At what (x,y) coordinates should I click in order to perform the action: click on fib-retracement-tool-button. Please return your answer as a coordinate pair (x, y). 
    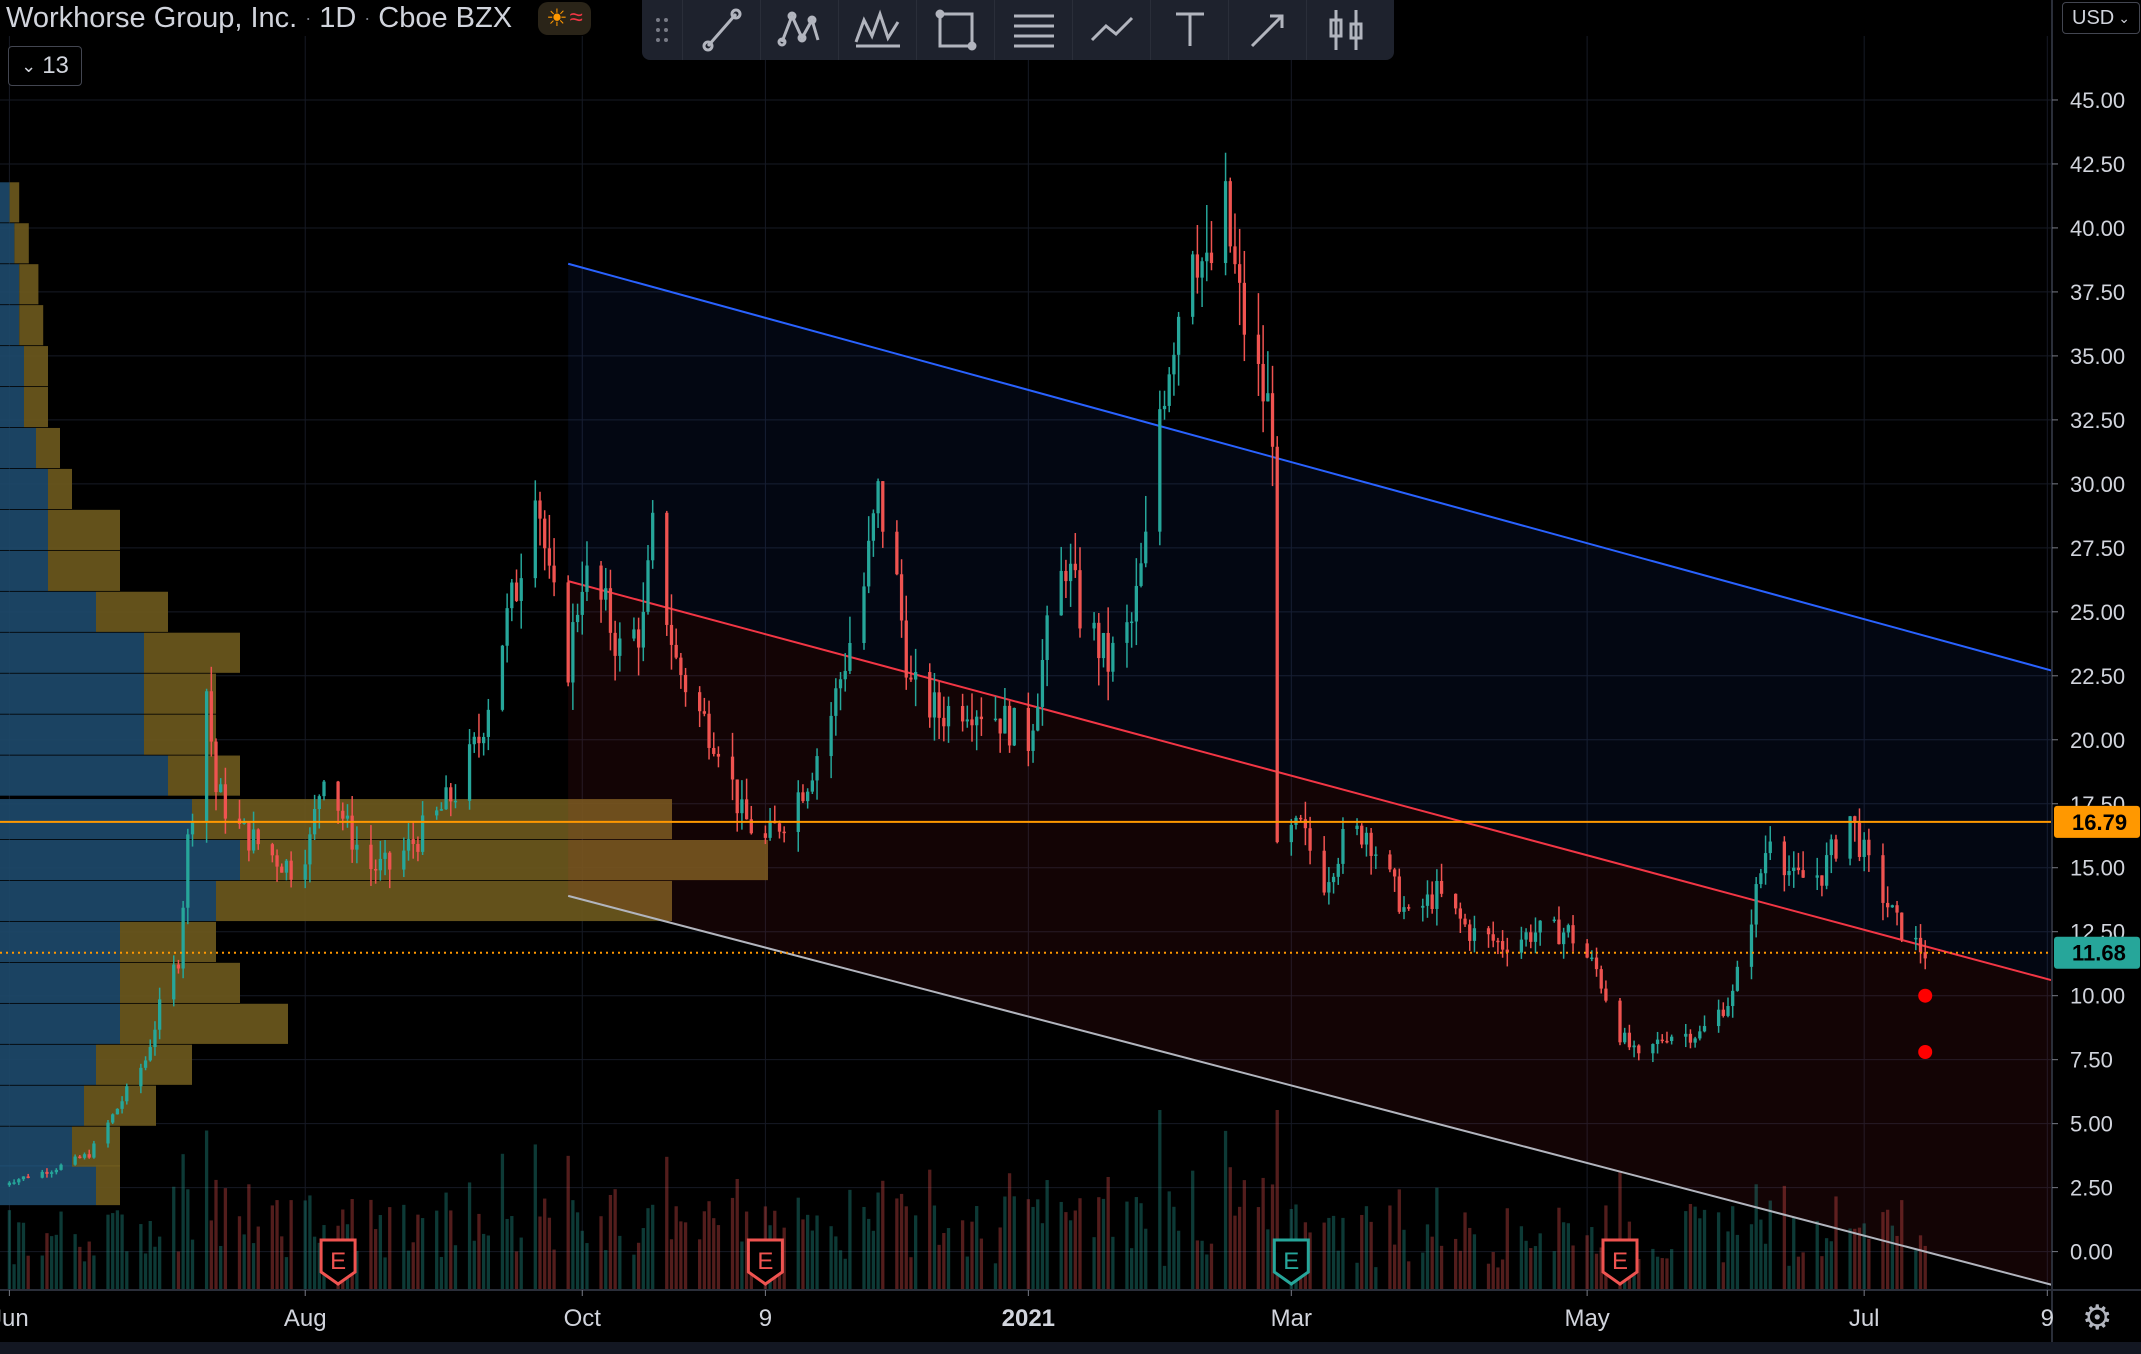
    Looking at the image, I should click on (1033, 30).